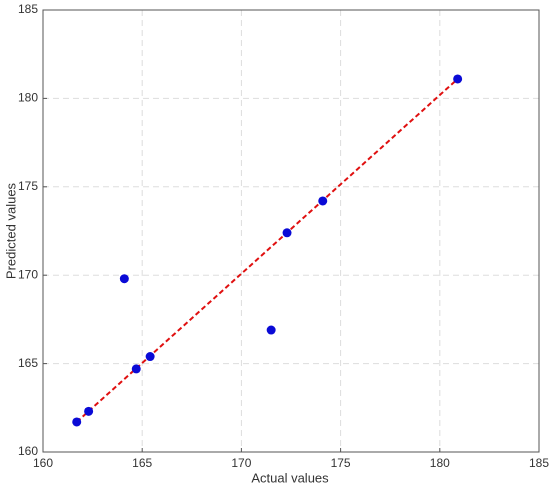 Image resolution: width=550 pixels, height=493 pixels. Describe the element at coordinates (539, 463) in the screenshot. I see `x-tick-label: 185` at that location.